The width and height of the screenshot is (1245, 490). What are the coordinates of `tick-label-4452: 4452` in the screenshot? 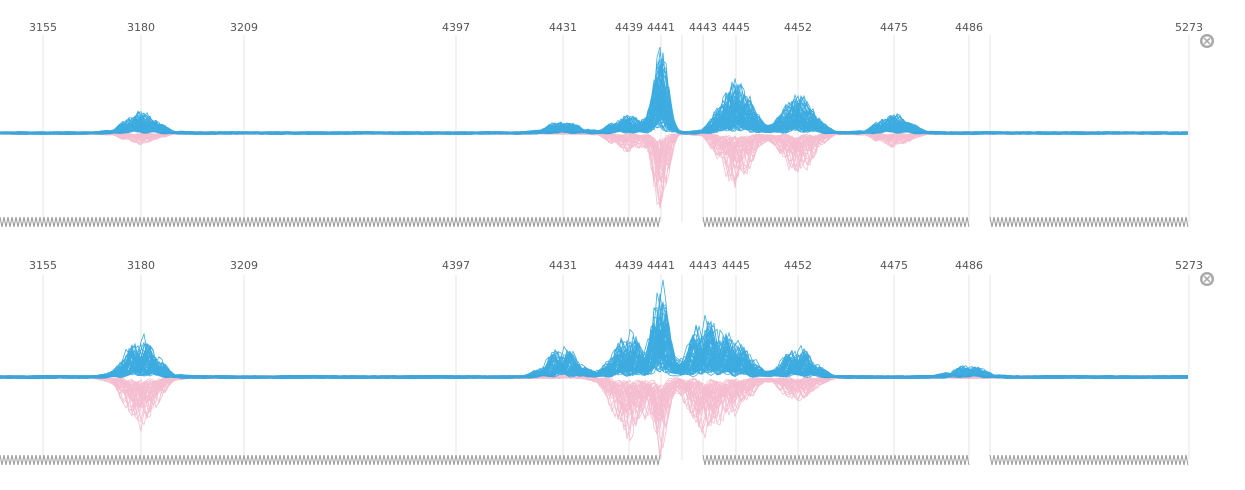 It's located at (798, 27).